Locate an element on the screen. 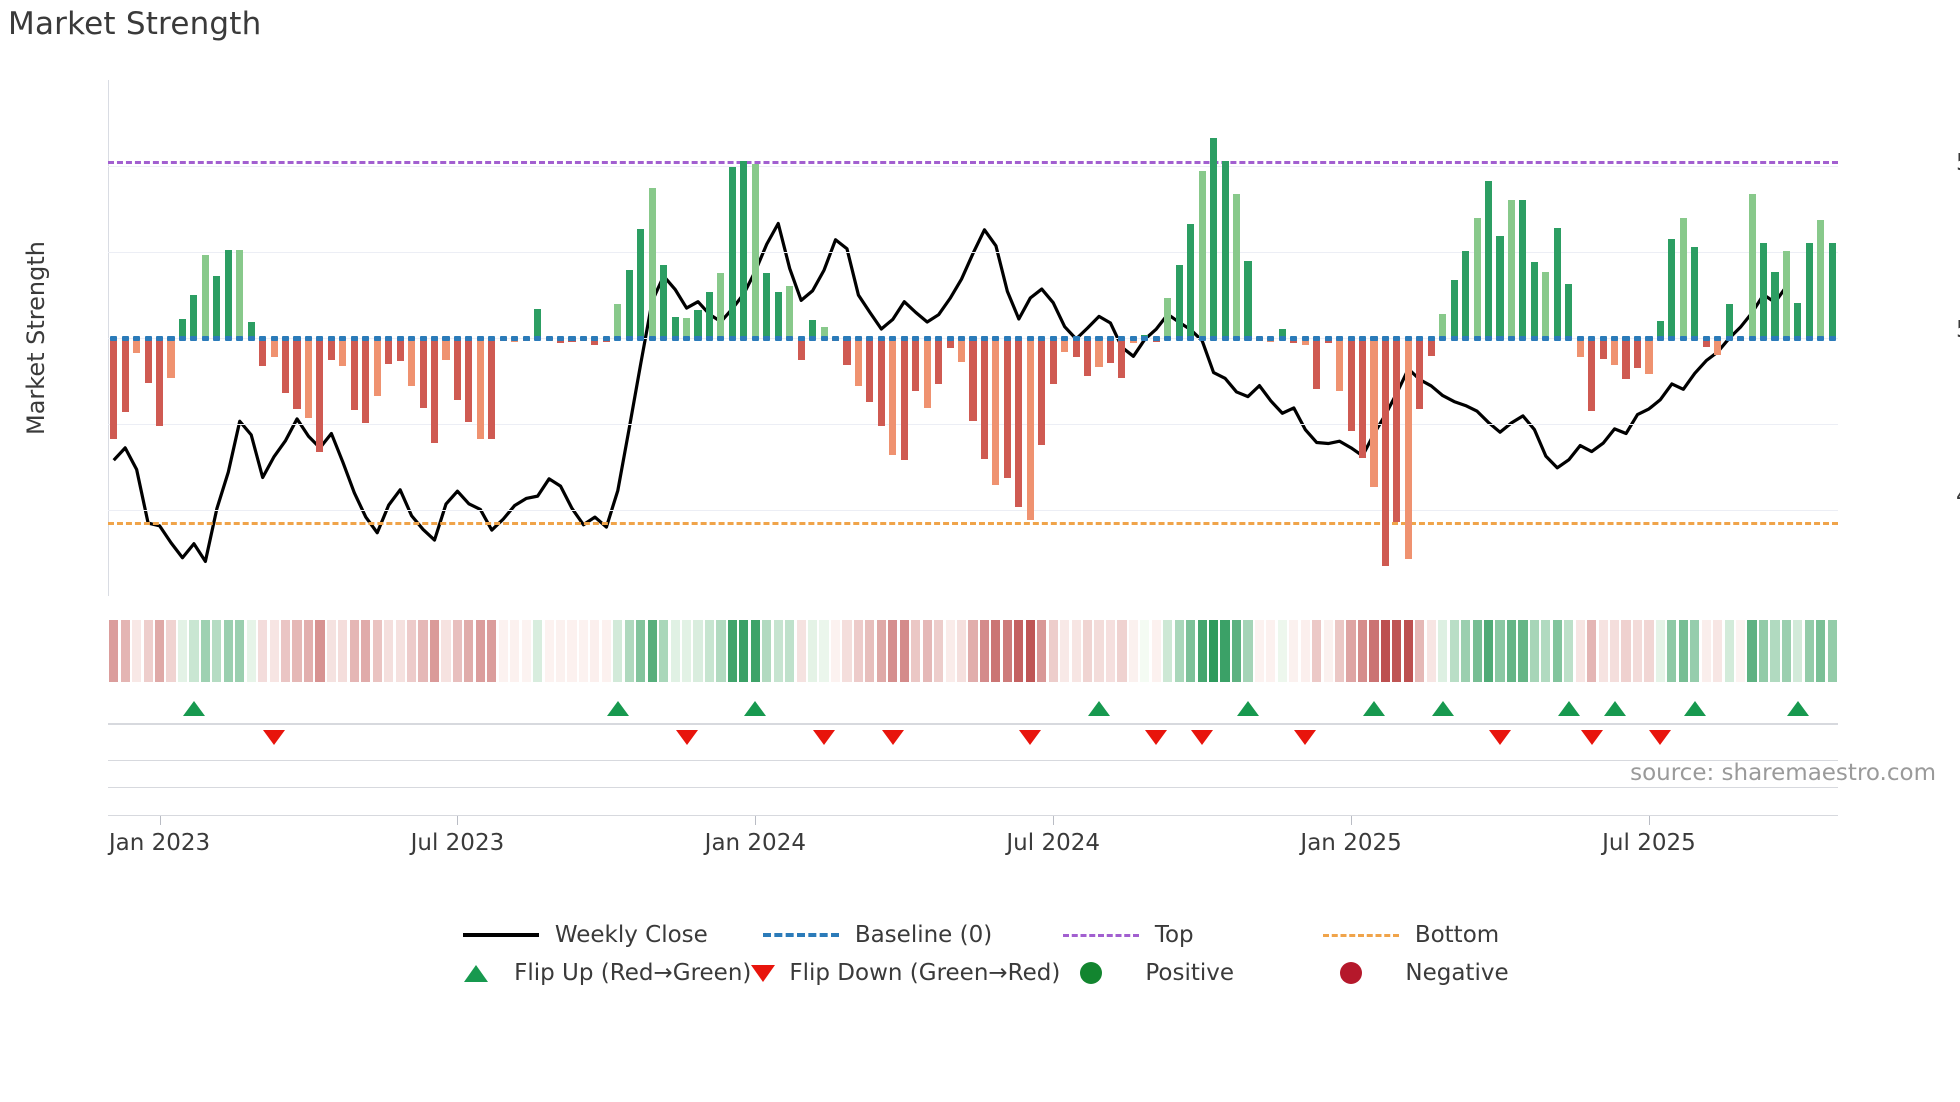  legend-item: Baseline (0) is located at coordinates (911, 935).